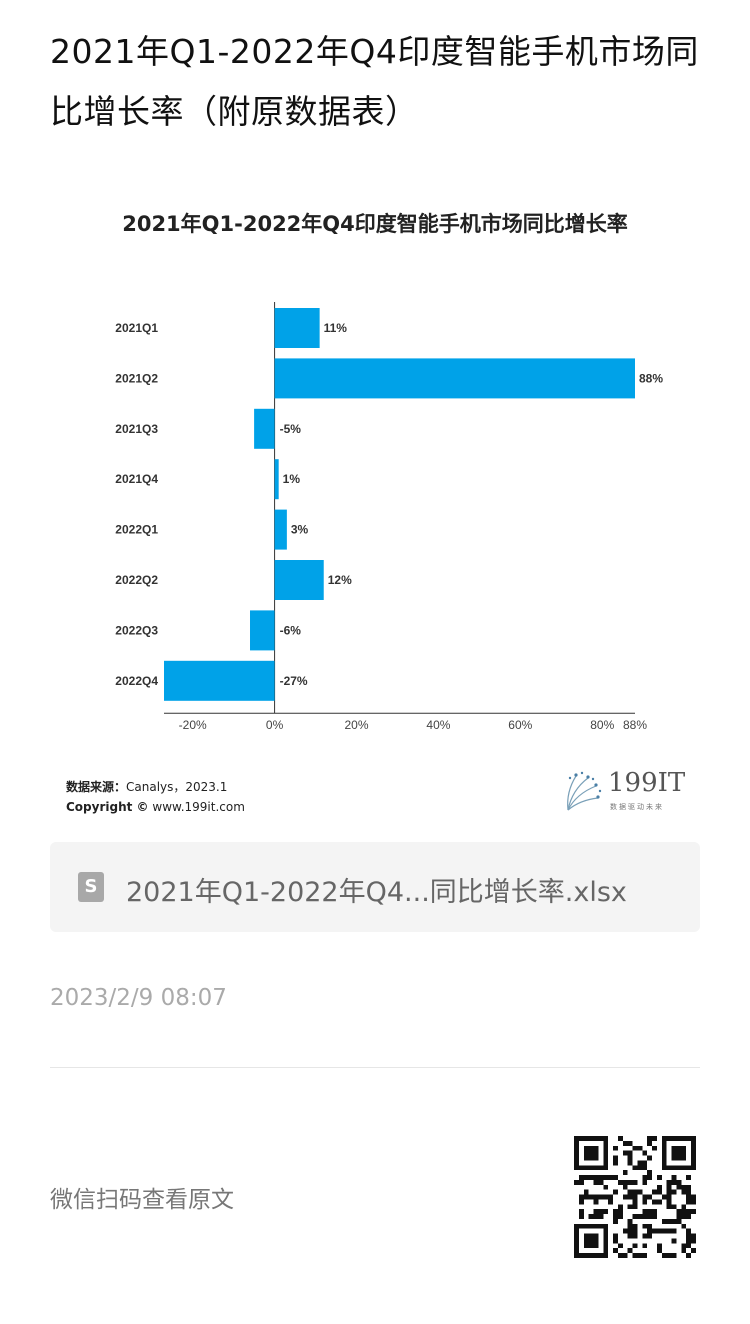 Image resolution: width=750 pixels, height=1324 pixels. What do you see at coordinates (635, 725) in the screenshot?
I see `x-tick-label: 88%` at bounding box center [635, 725].